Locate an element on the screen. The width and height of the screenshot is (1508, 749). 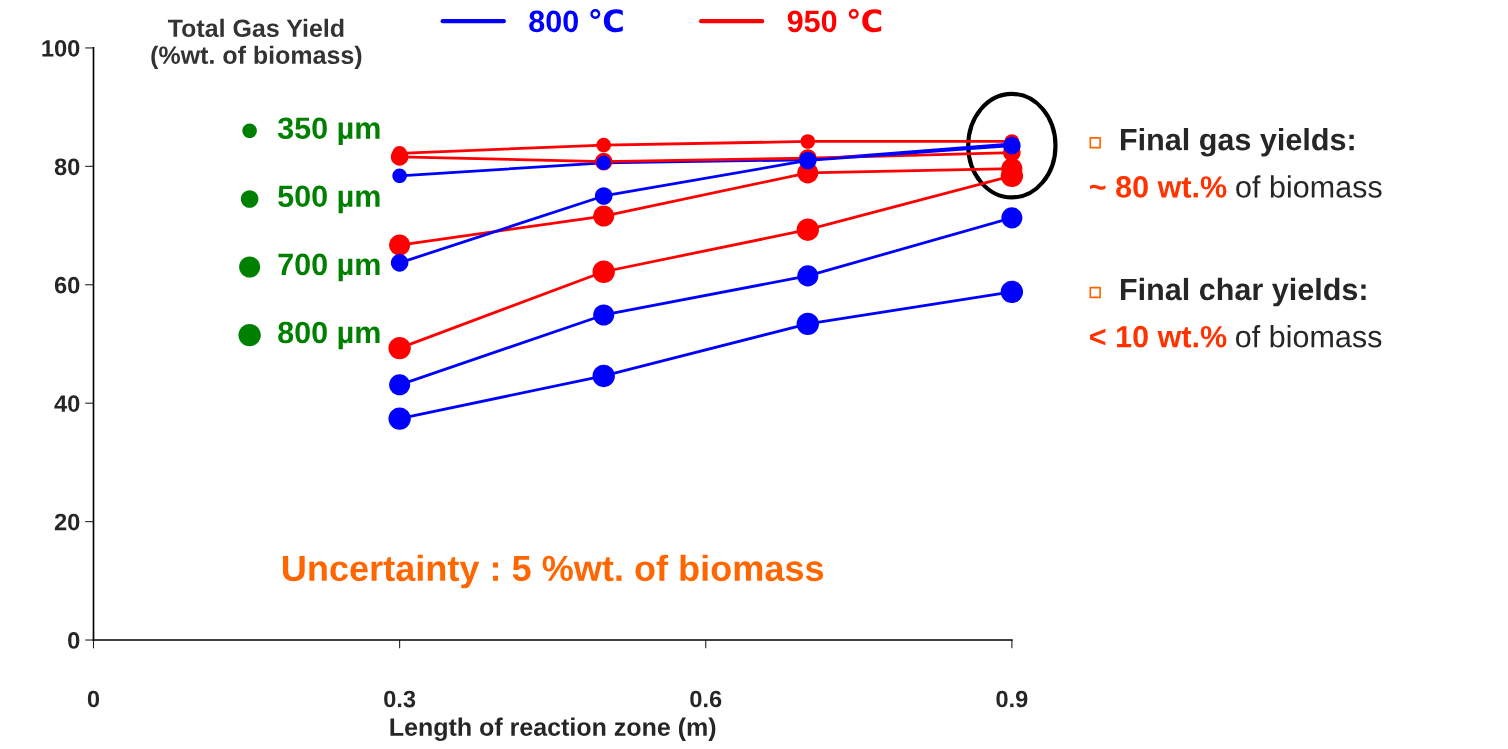
x-tick-label: 0.6 is located at coordinates (706, 699).